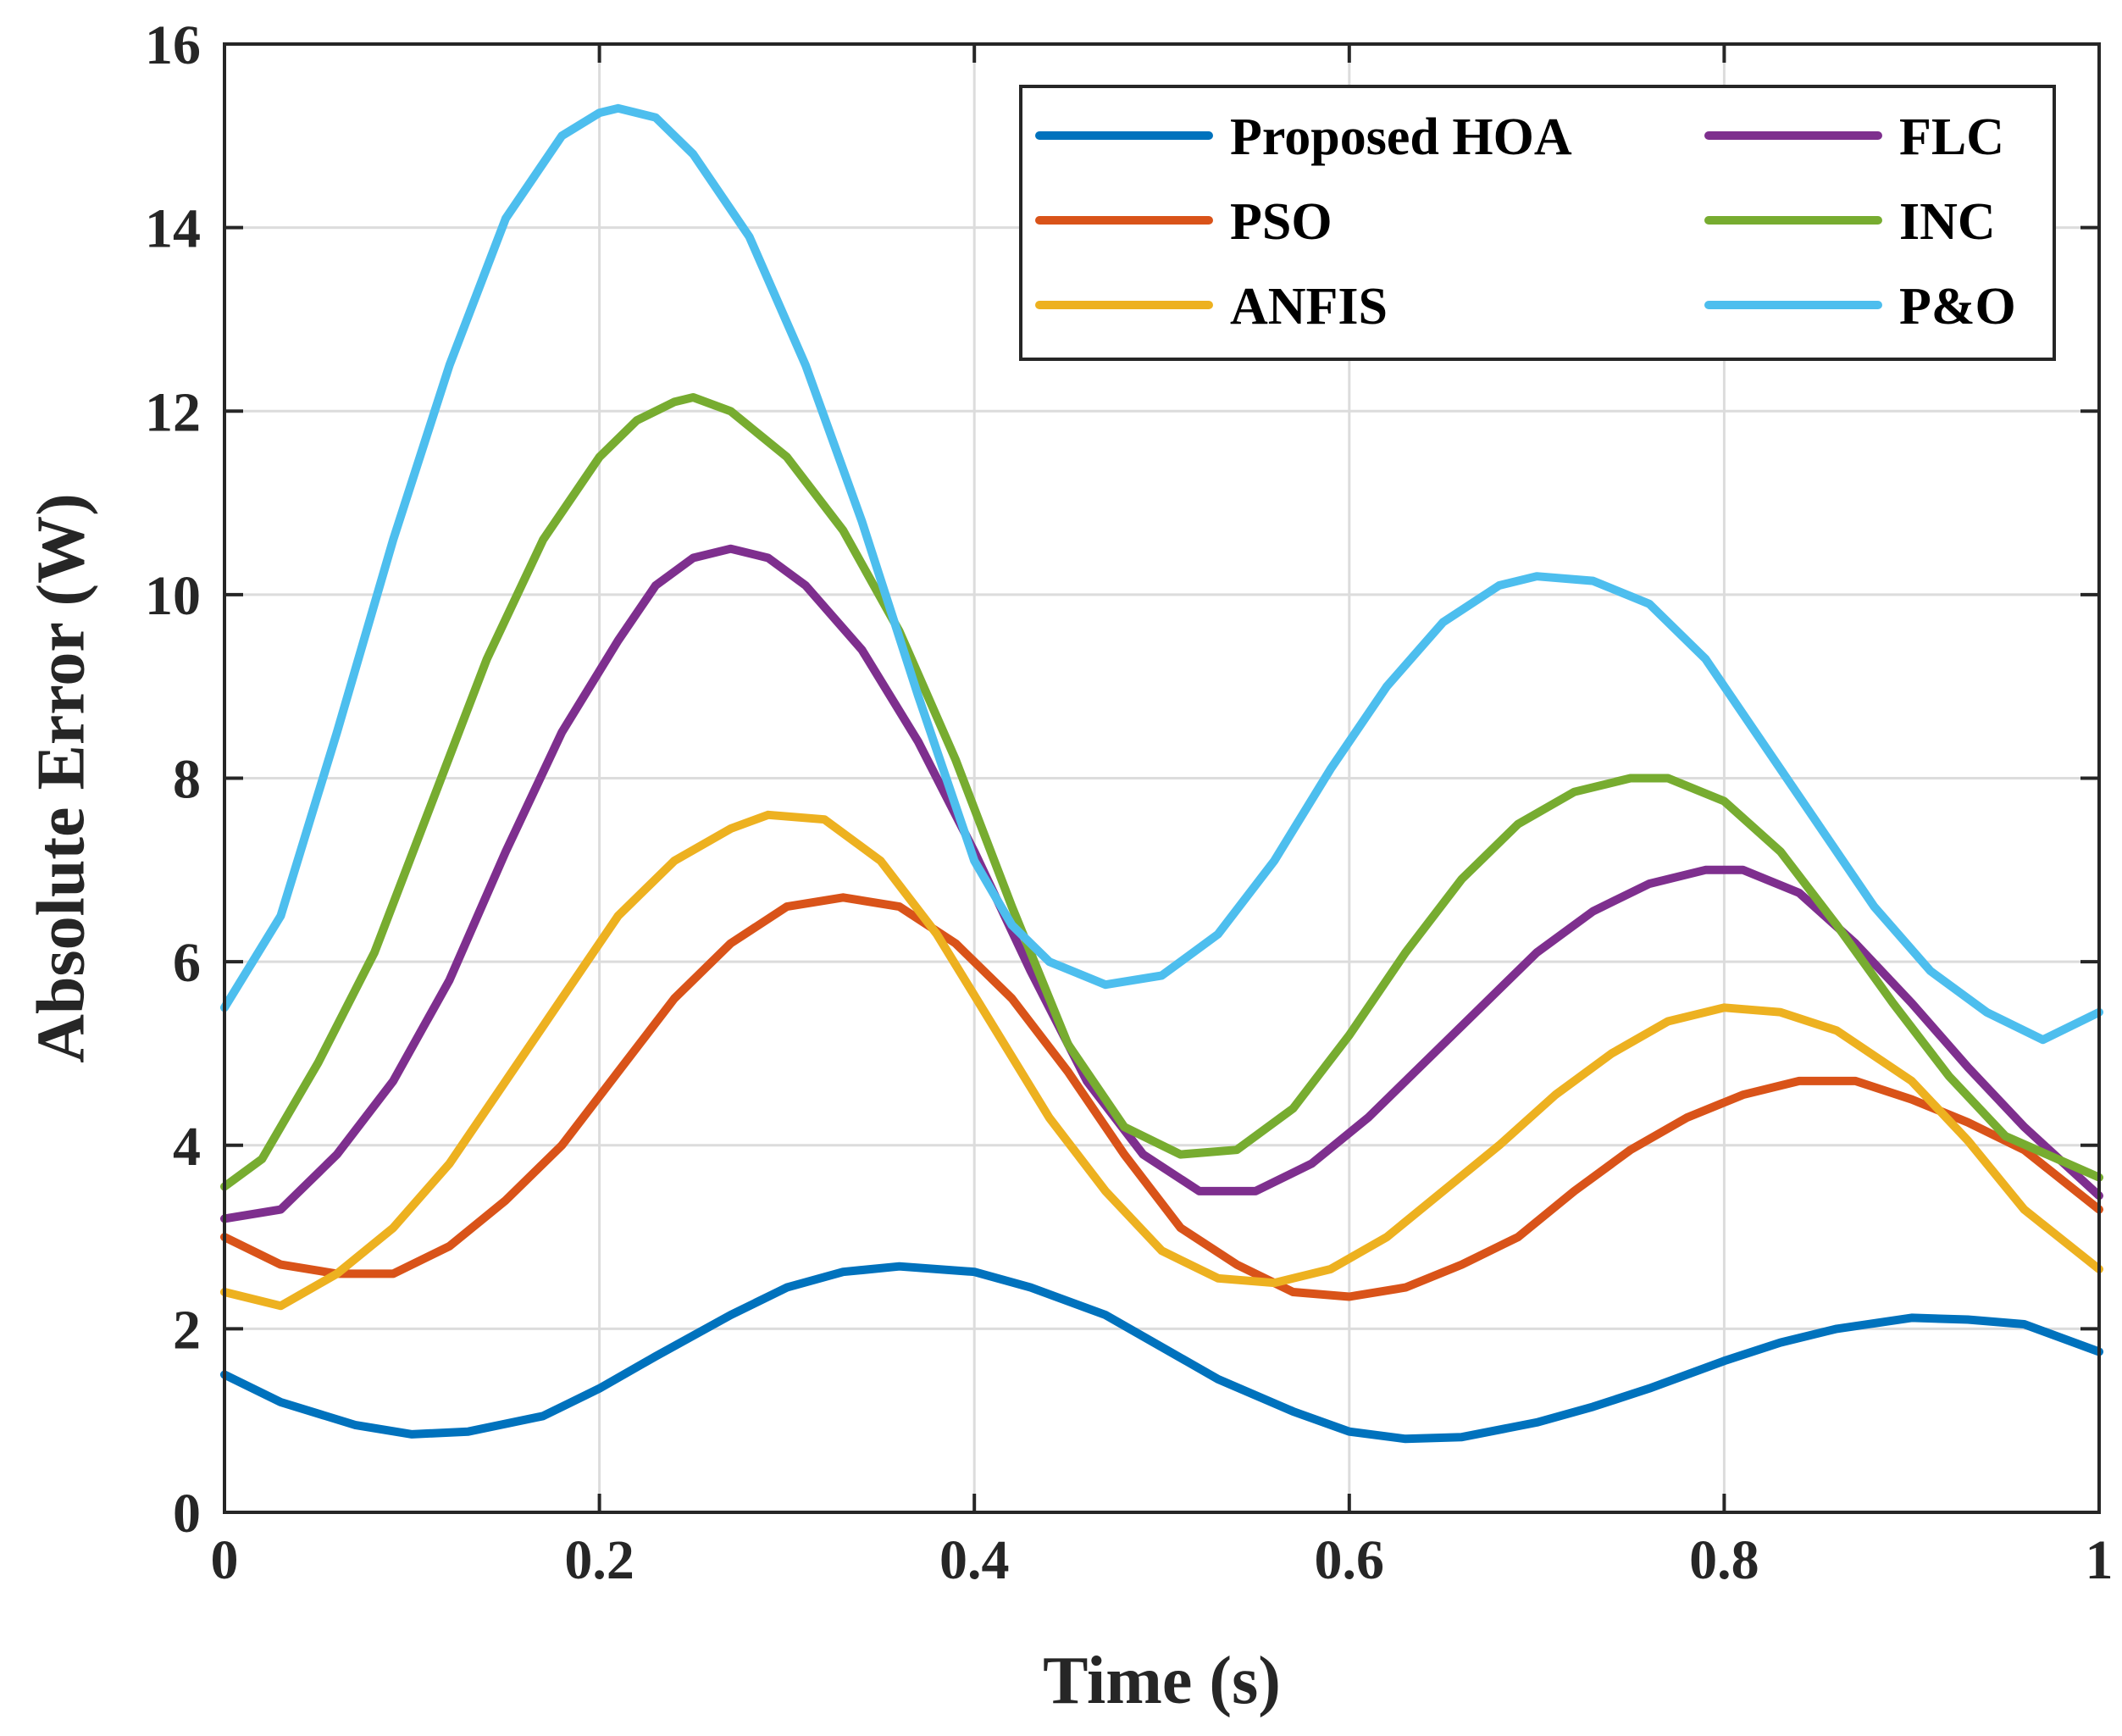  I want to click on y-tick-label: 2, so click(187, 1330).